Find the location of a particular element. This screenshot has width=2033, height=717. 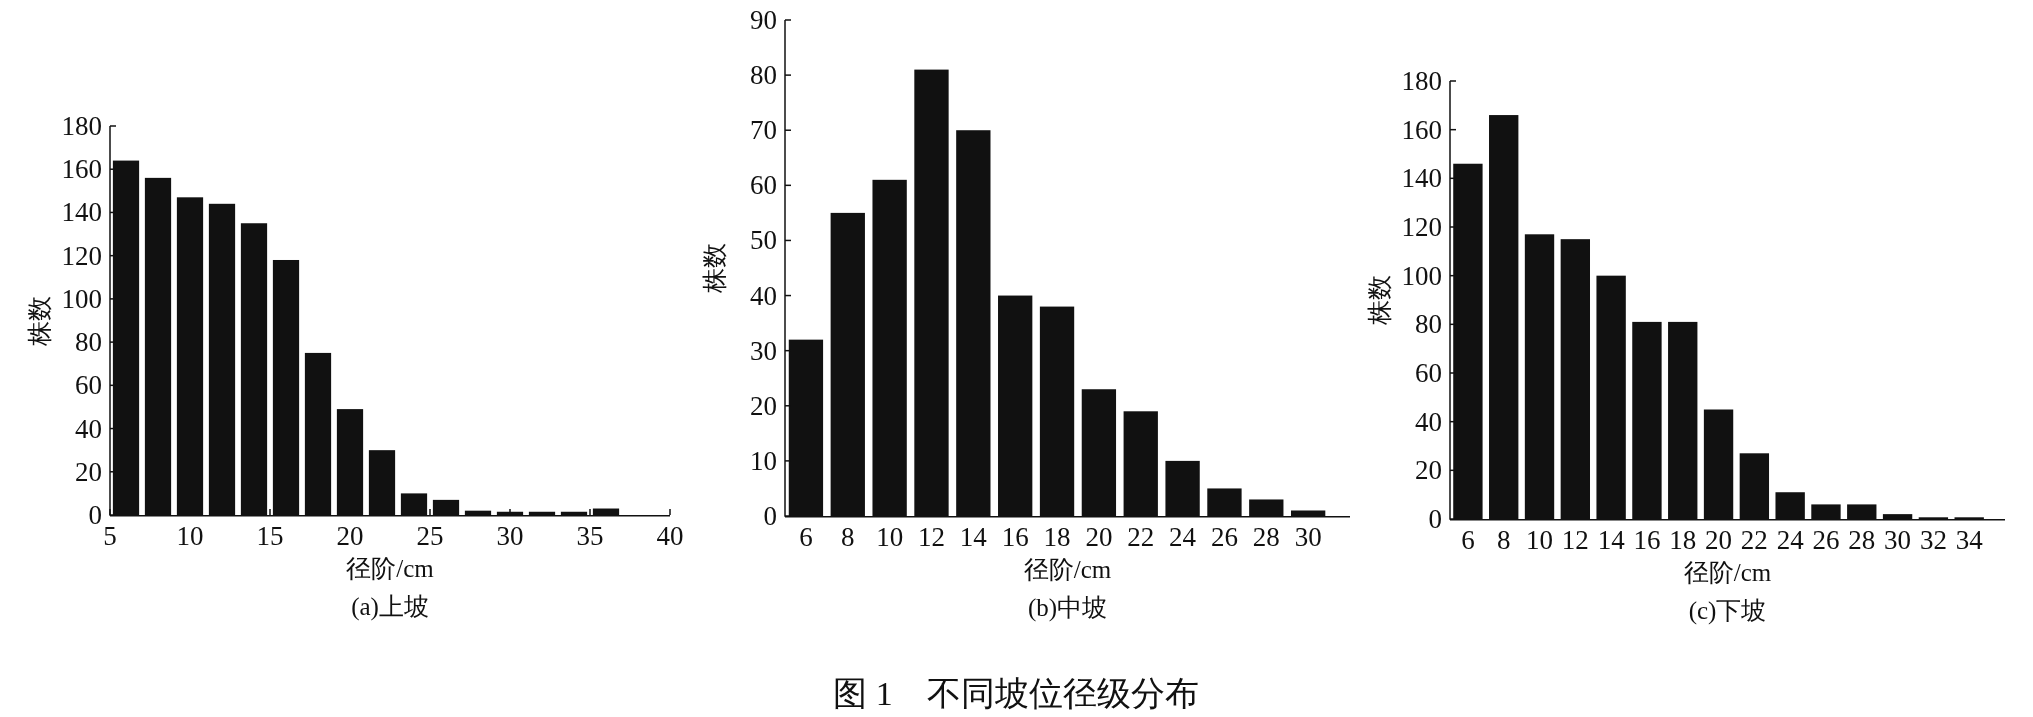

text: (a)上坡 is located at coordinates (390, 607).